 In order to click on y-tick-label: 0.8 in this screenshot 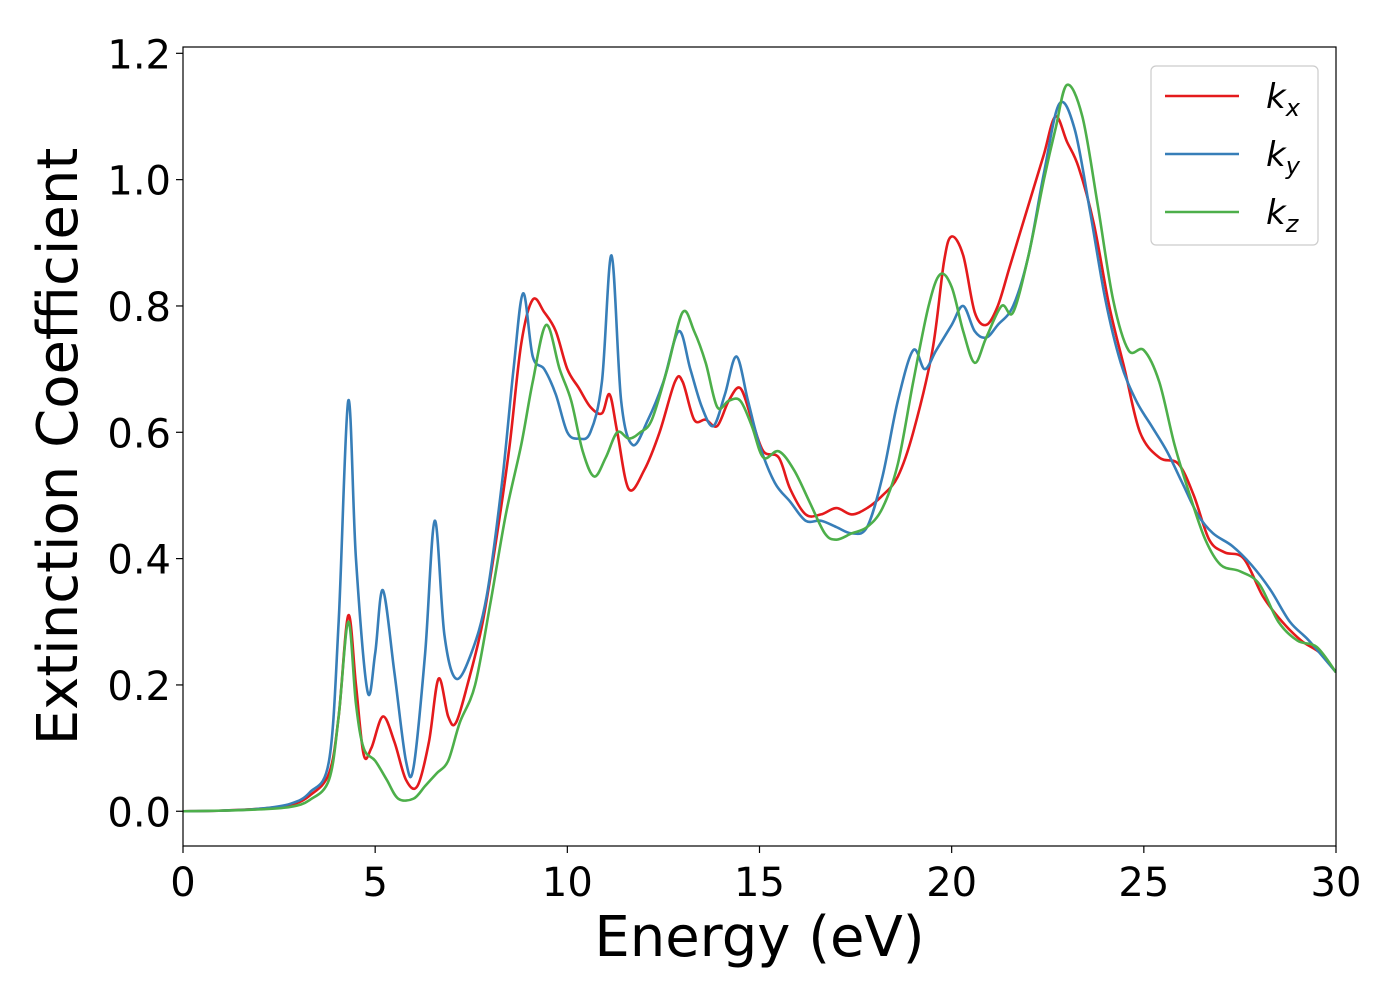, I will do `click(139, 308)`.